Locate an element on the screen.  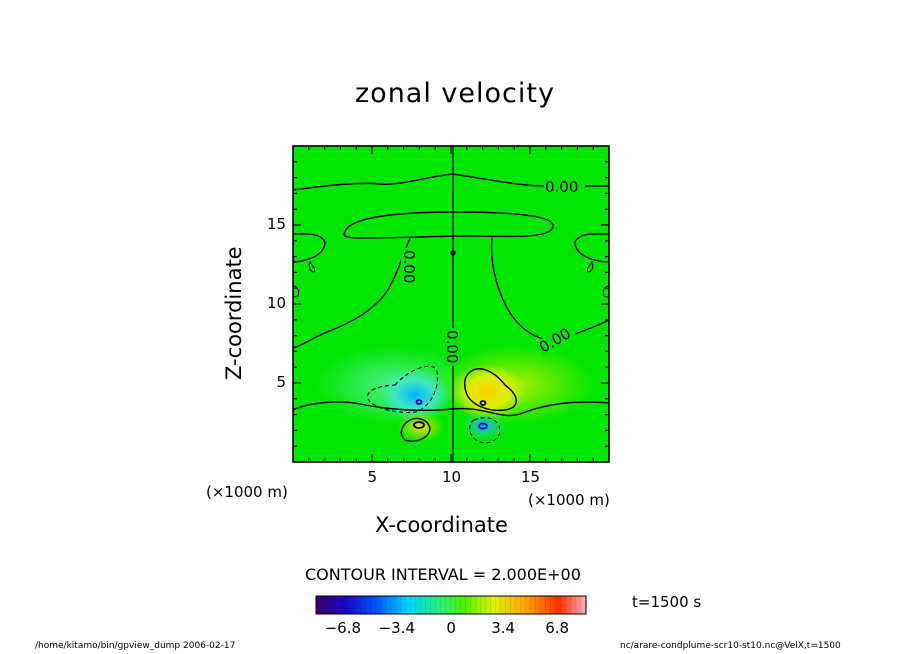
contour-negative is located at coordinates (434, 404).